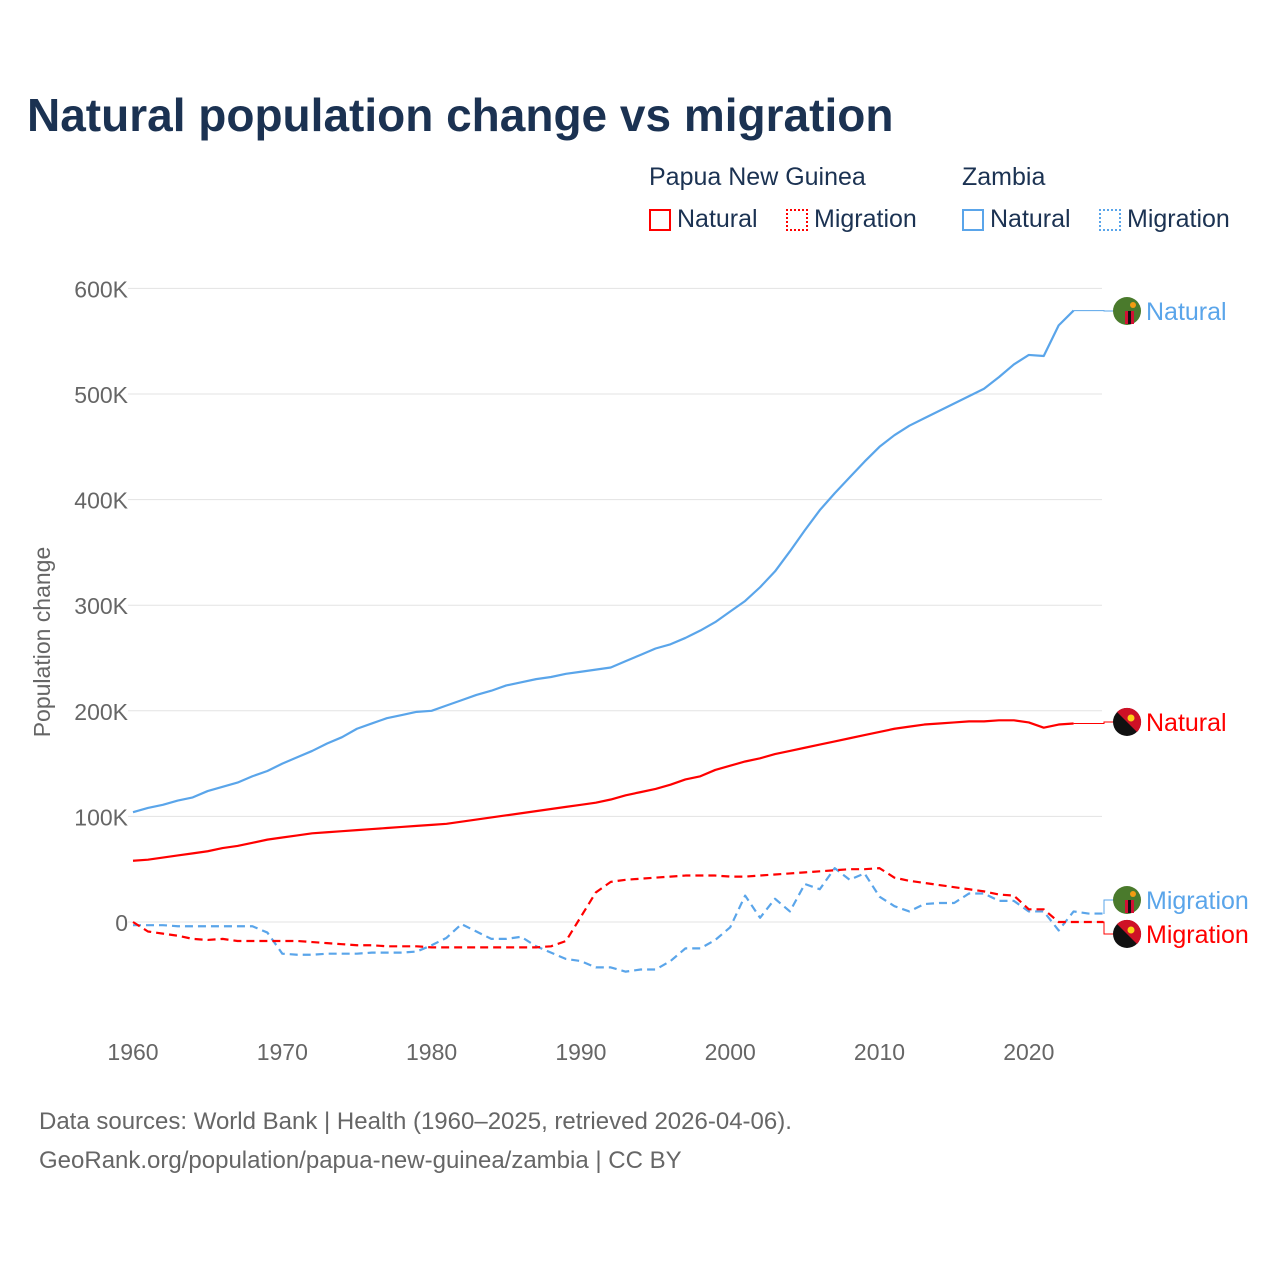  Describe the element at coordinates (101, 606) in the screenshot. I see `y-tick-label: 300K` at that location.